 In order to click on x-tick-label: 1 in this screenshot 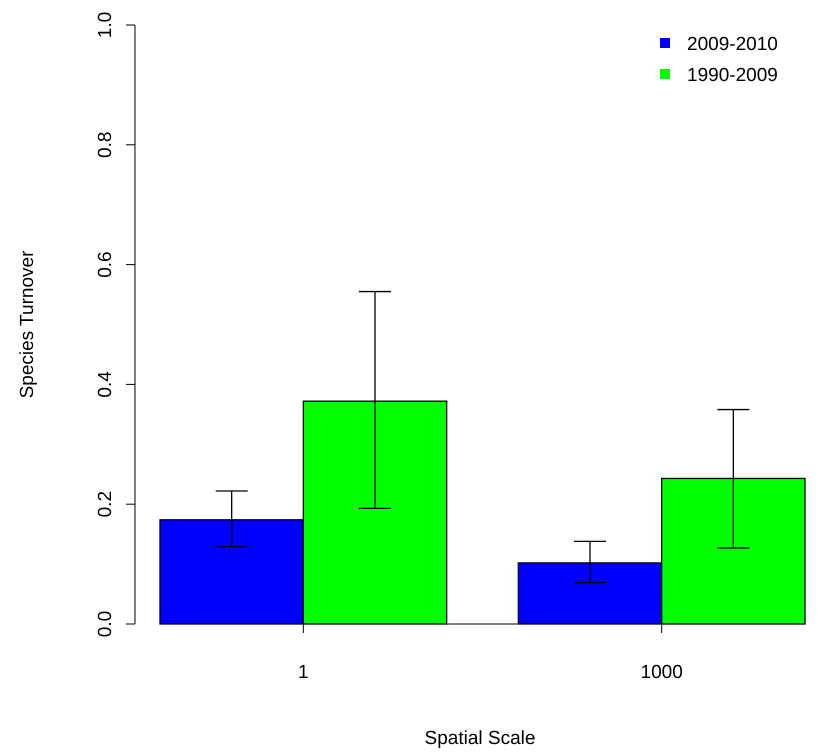, I will do `click(303, 672)`.